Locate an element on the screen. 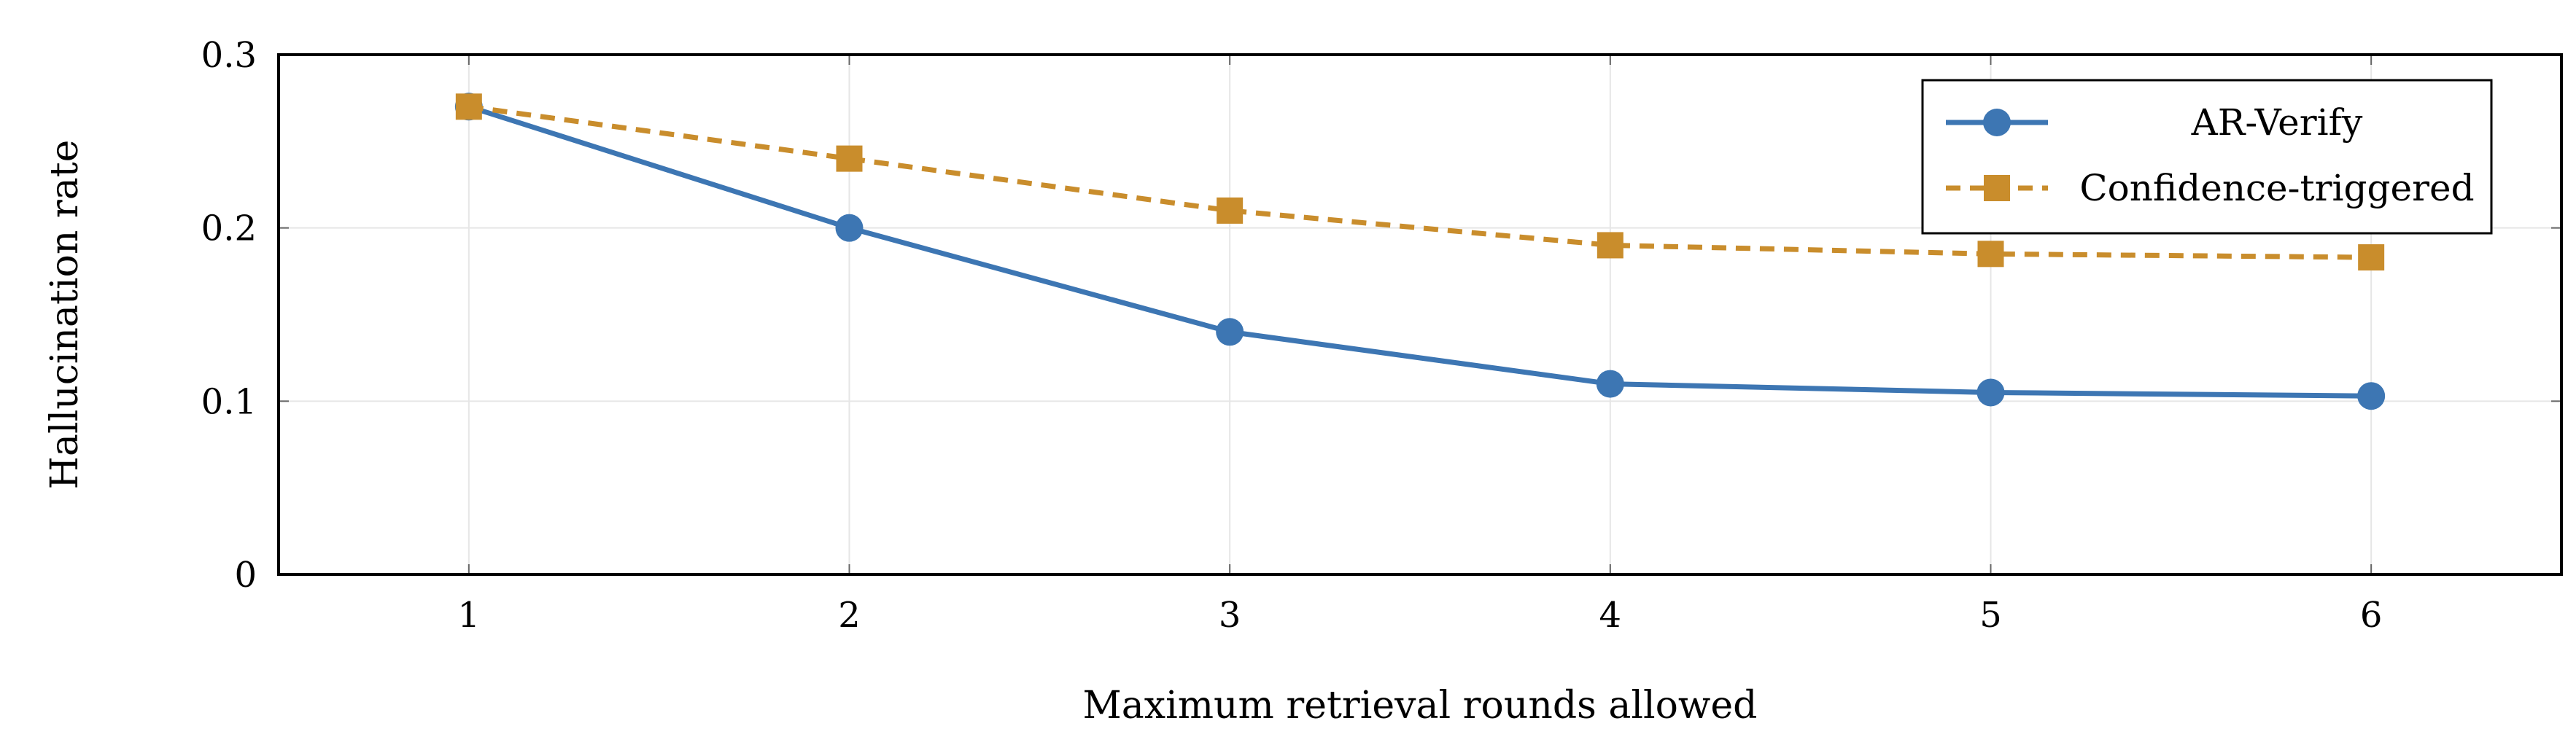 The image size is (2576, 745). y-tick-label: 0.2 is located at coordinates (229, 228).